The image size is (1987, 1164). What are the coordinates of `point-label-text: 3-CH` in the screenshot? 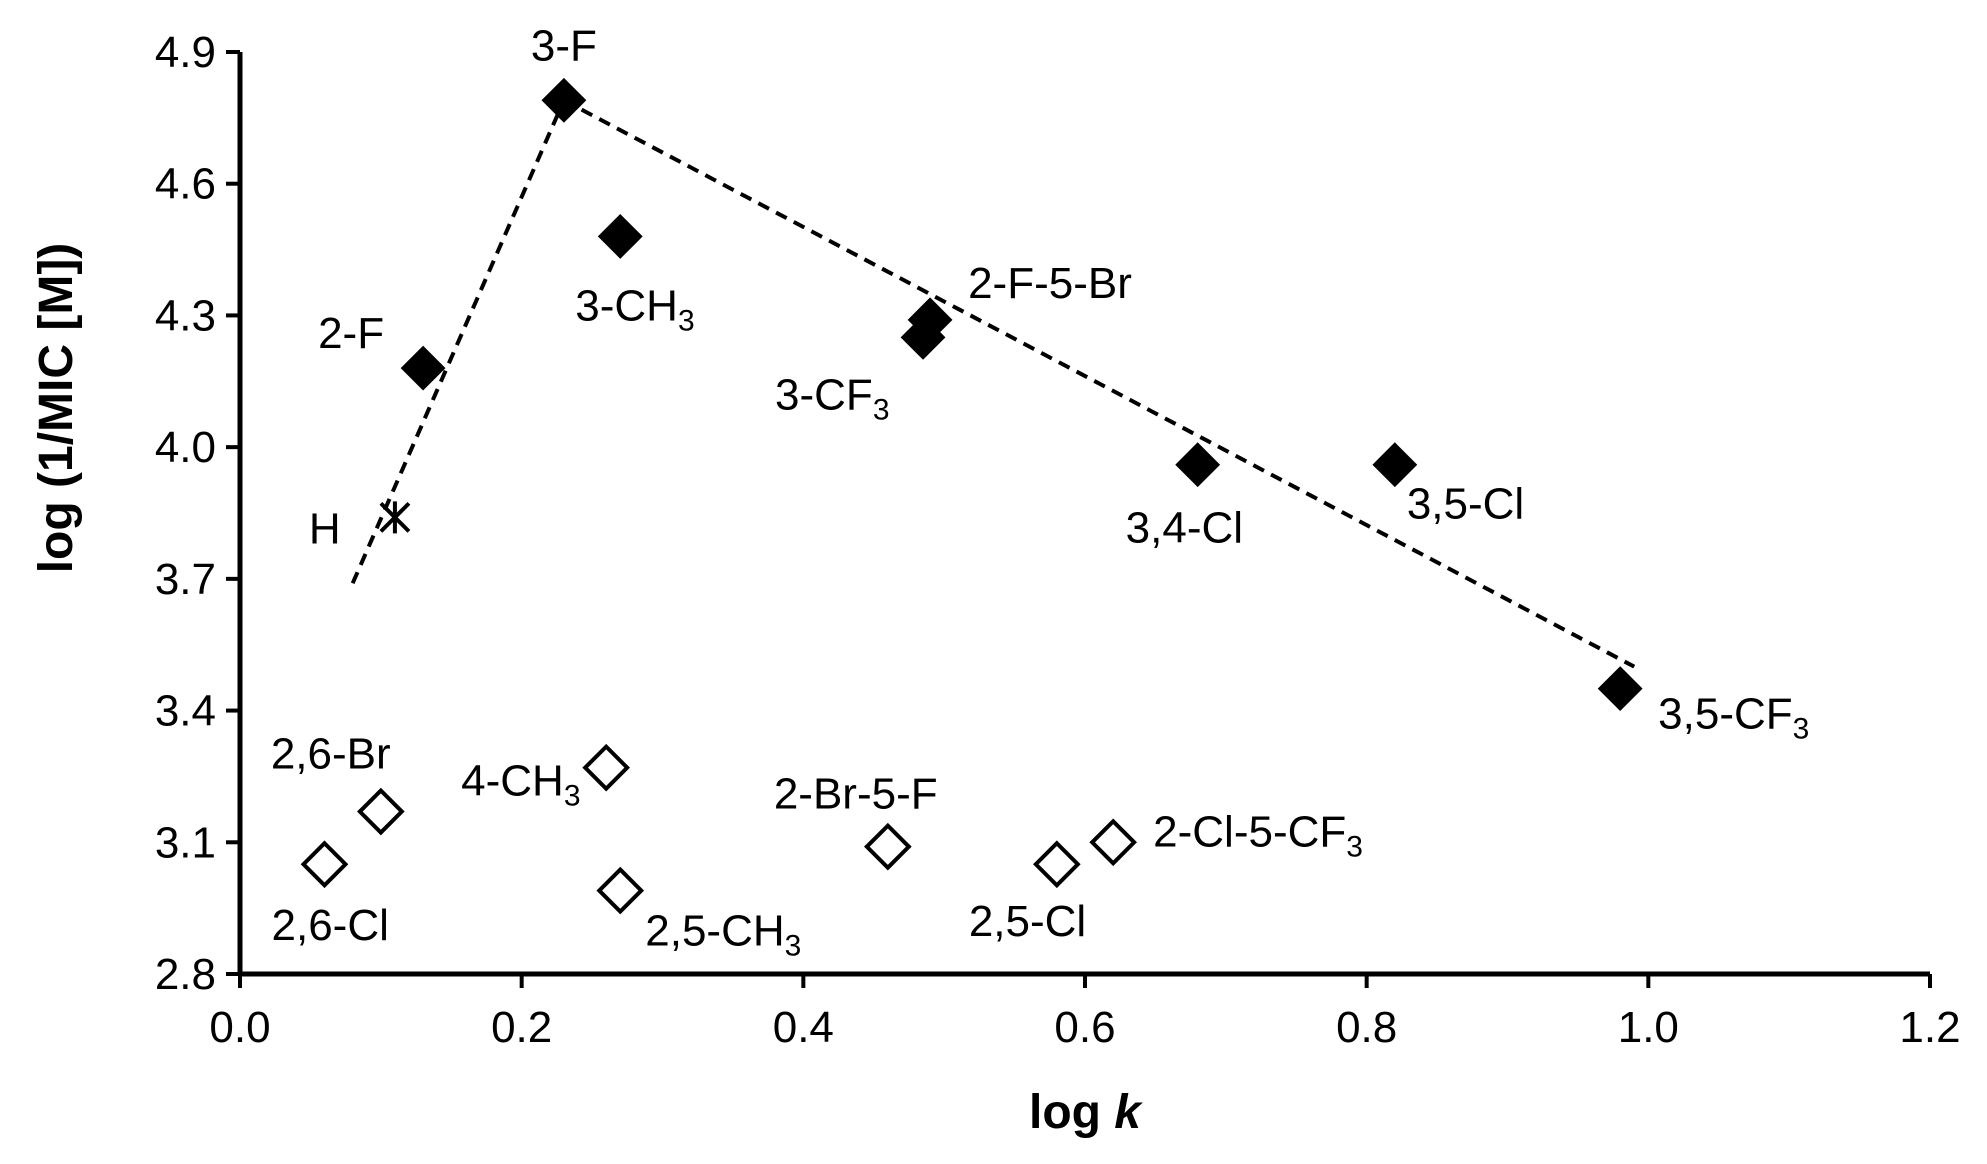 It's located at (626, 305).